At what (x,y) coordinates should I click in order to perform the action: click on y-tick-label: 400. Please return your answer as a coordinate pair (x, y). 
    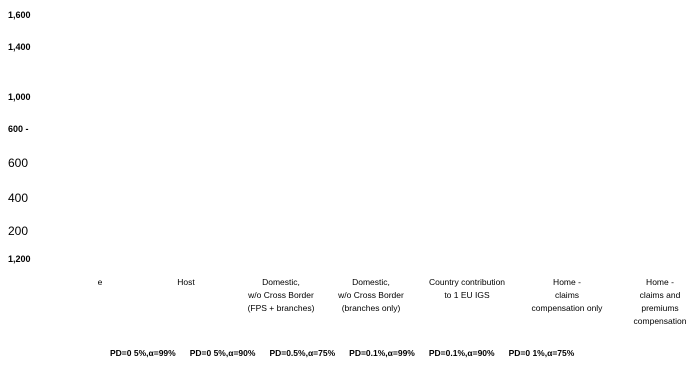
    Looking at the image, I should click on (18, 198).